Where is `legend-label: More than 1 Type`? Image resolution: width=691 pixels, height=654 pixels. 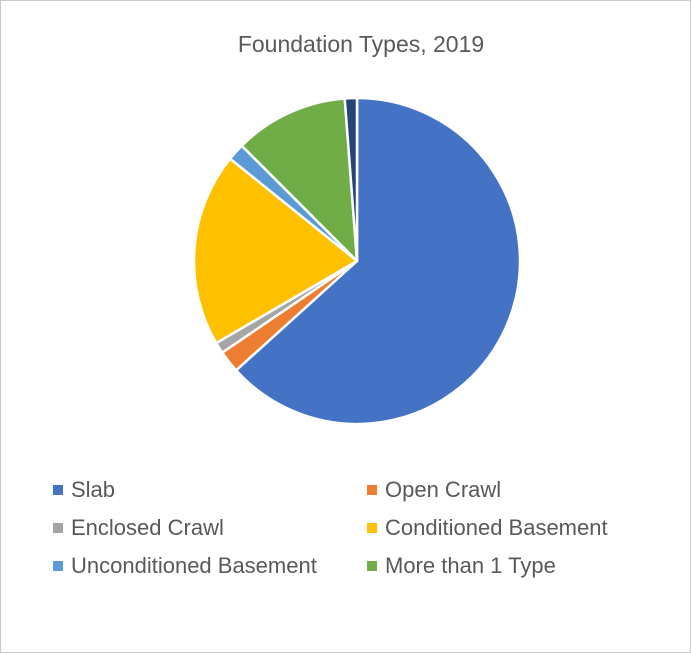
legend-label: More than 1 Type is located at coordinates (470, 565).